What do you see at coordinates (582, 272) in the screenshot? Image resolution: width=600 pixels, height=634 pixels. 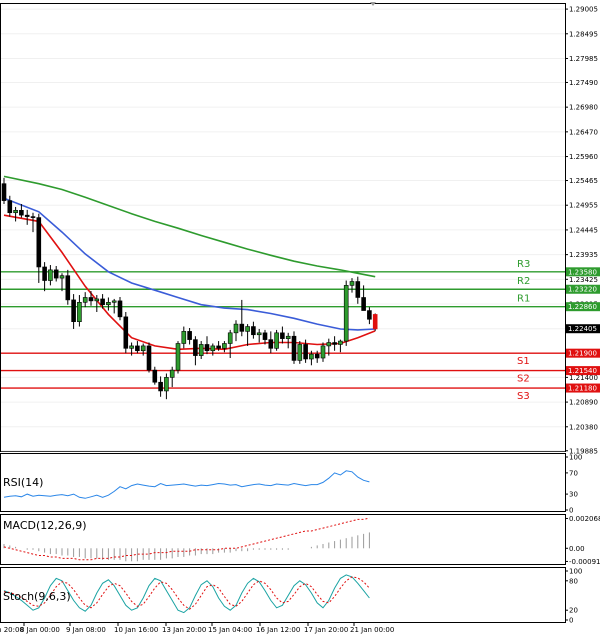 I see `level-value-r3: 1.23580` at bounding box center [582, 272].